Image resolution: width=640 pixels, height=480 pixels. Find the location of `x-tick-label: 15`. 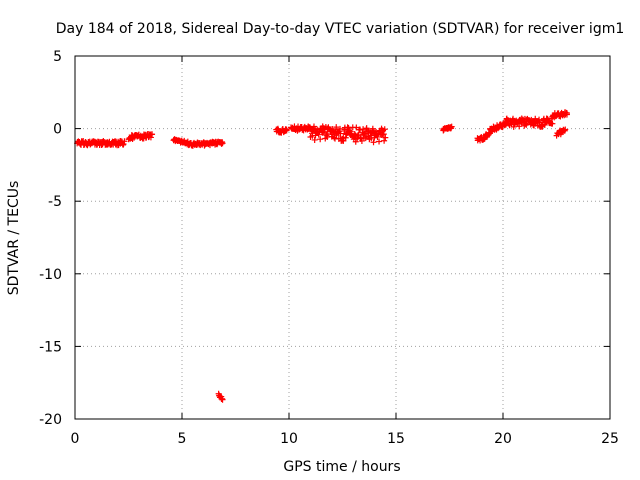

x-tick-label: 15 is located at coordinates (396, 439).